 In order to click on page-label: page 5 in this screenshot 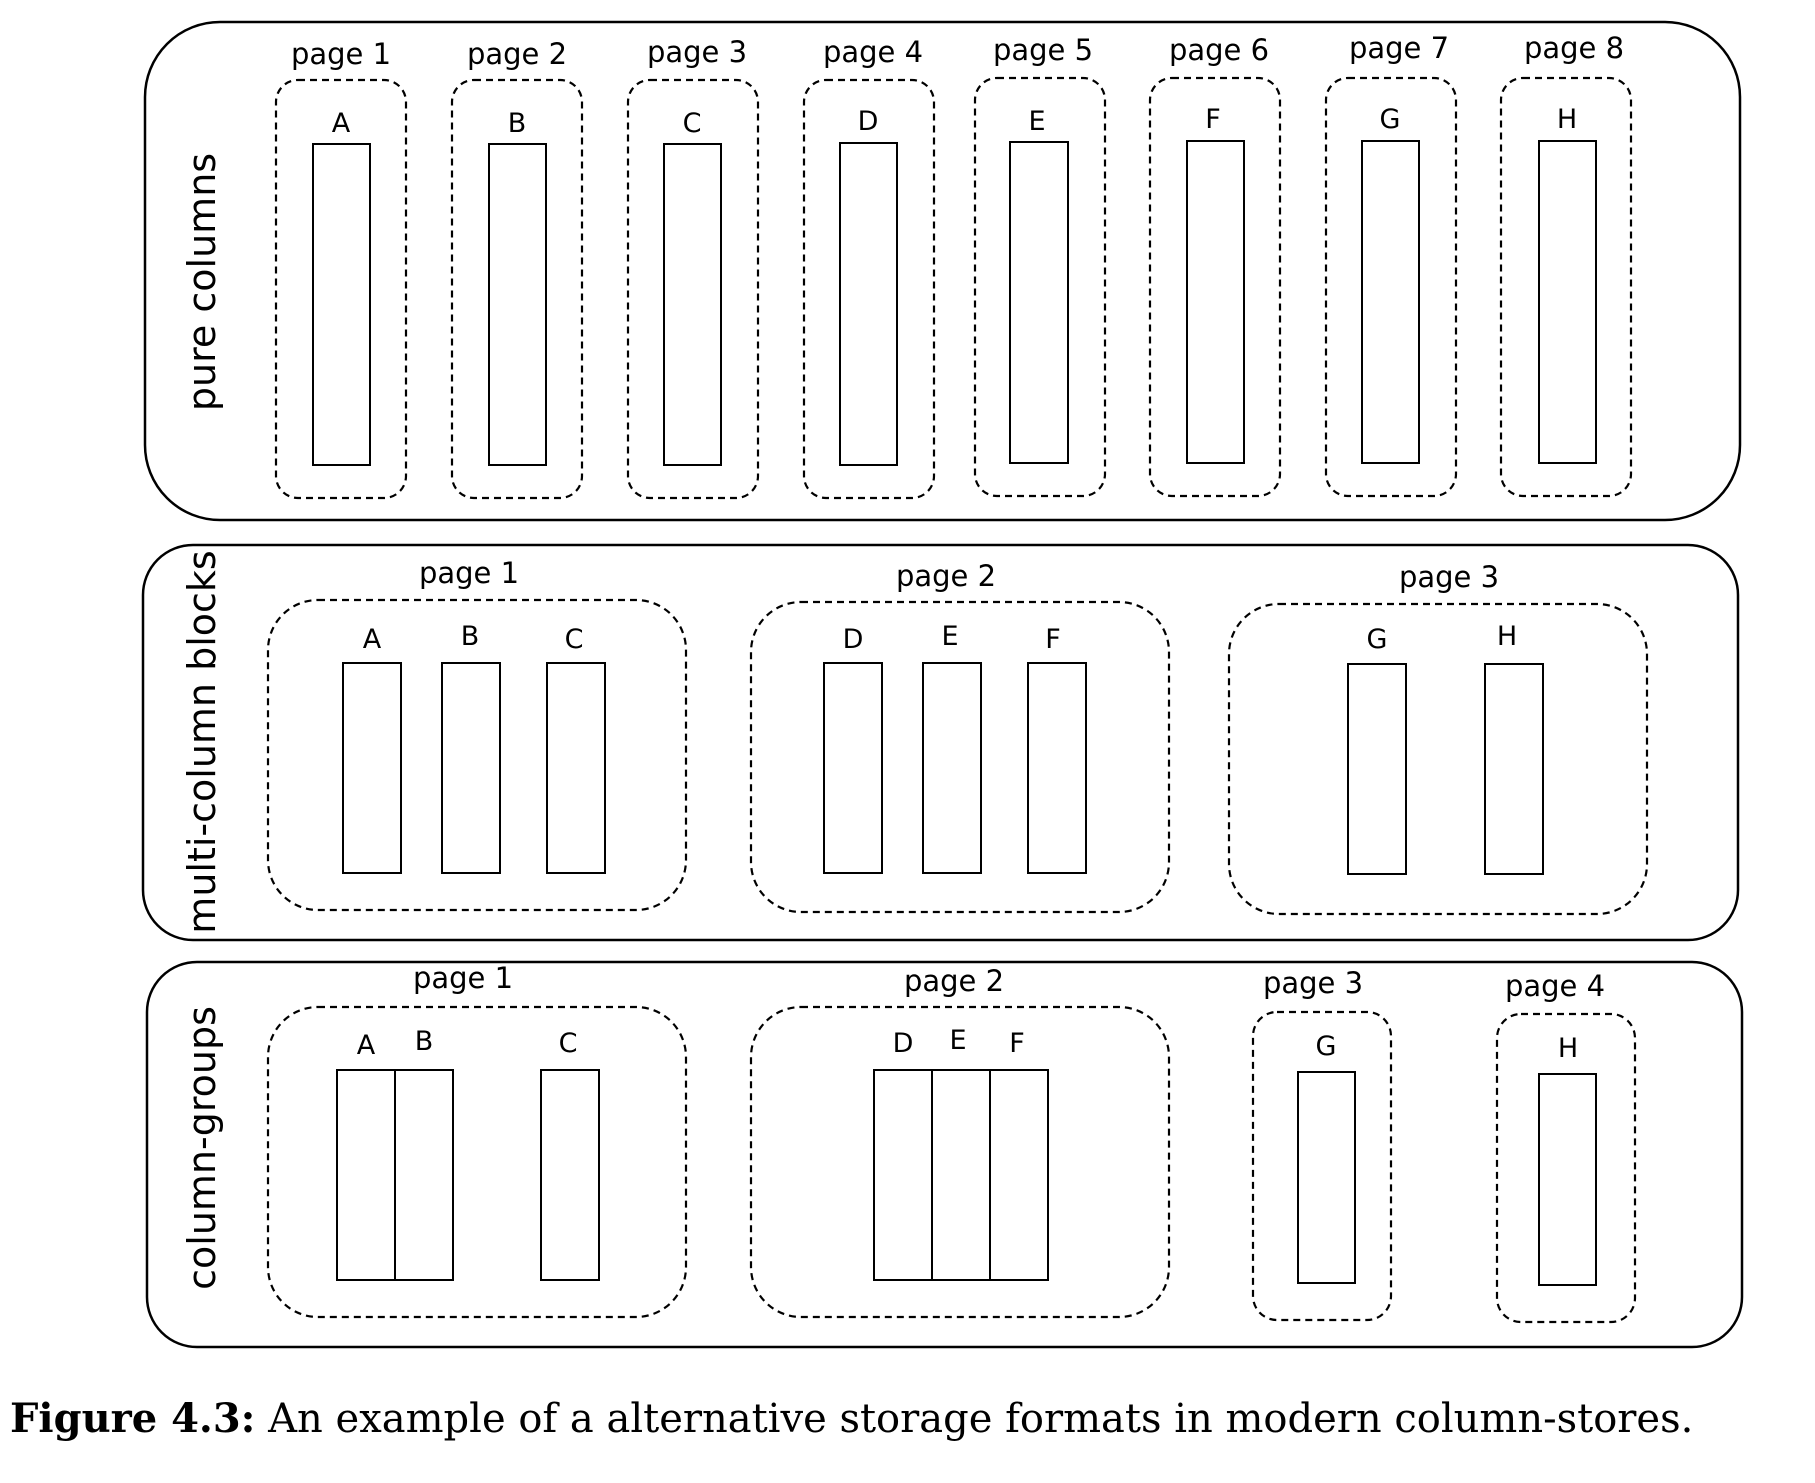, I will do `click(1043, 50)`.